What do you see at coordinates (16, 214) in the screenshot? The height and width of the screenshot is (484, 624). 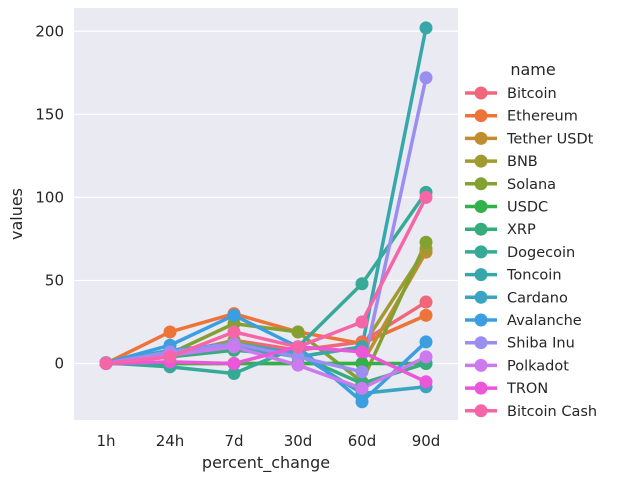 I see `y-axis-label: values` at bounding box center [16, 214].